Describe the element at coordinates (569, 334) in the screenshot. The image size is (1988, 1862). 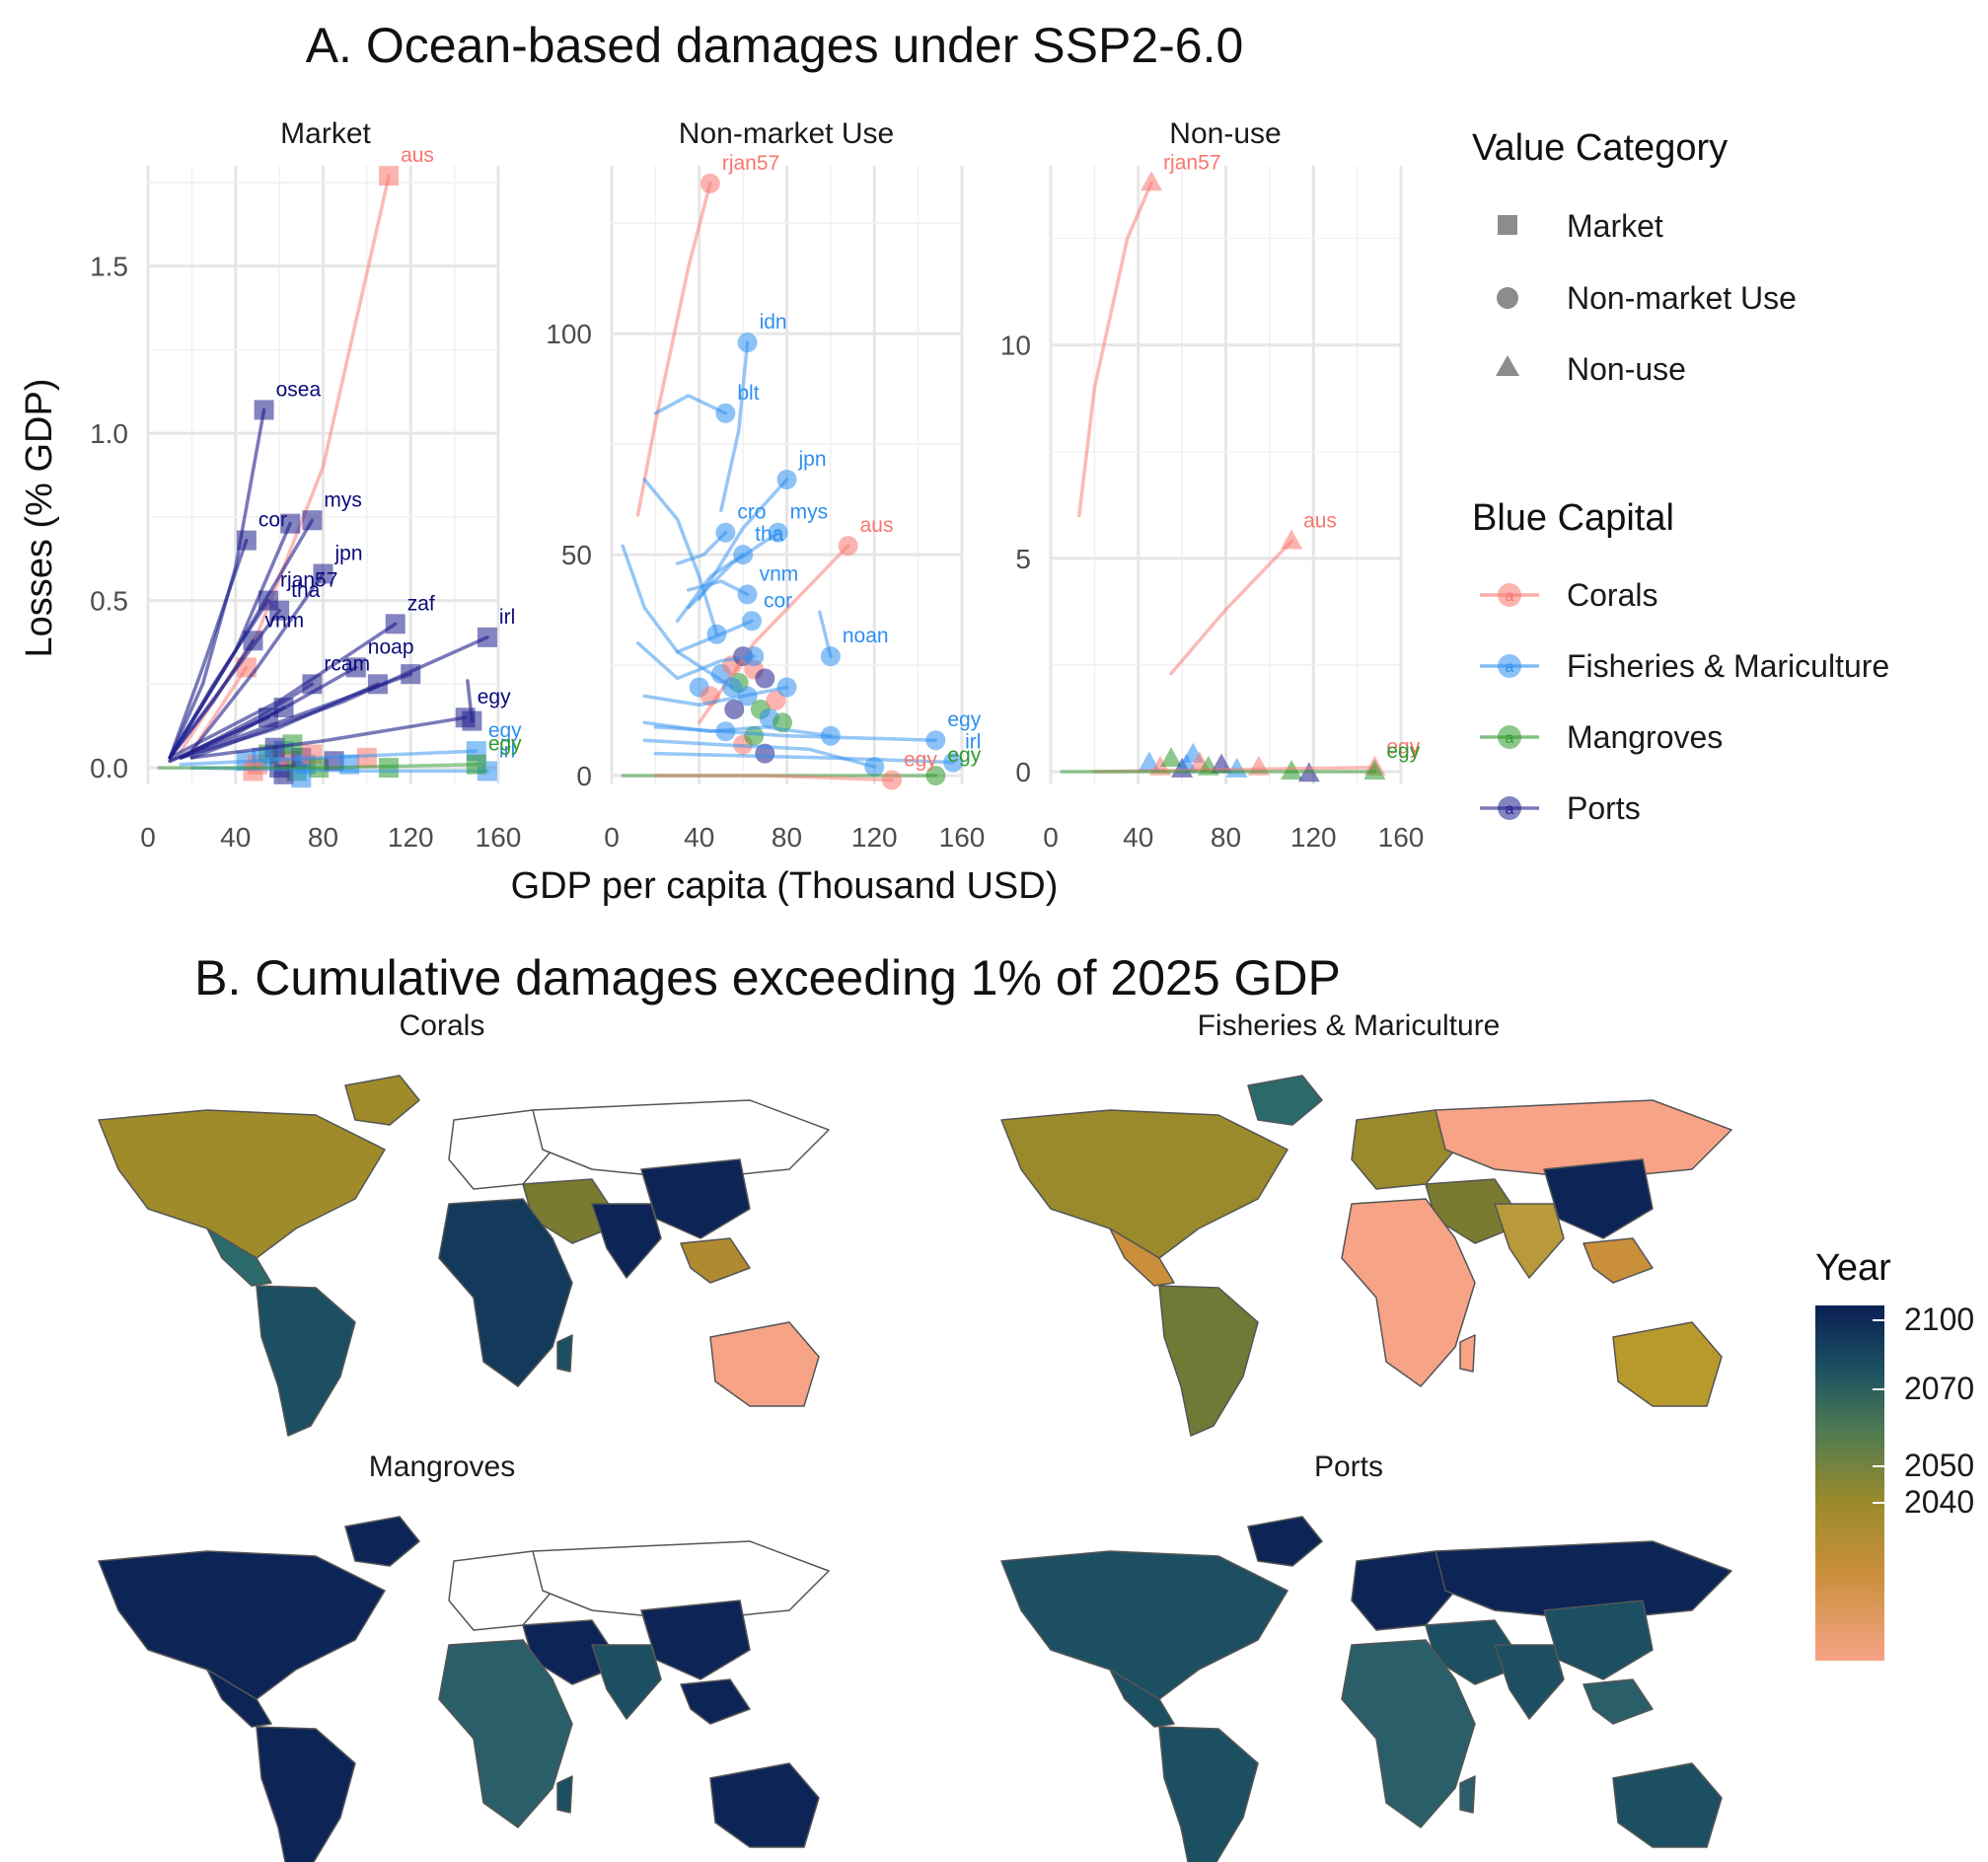
I see `y-tick-label: 100` at that location.